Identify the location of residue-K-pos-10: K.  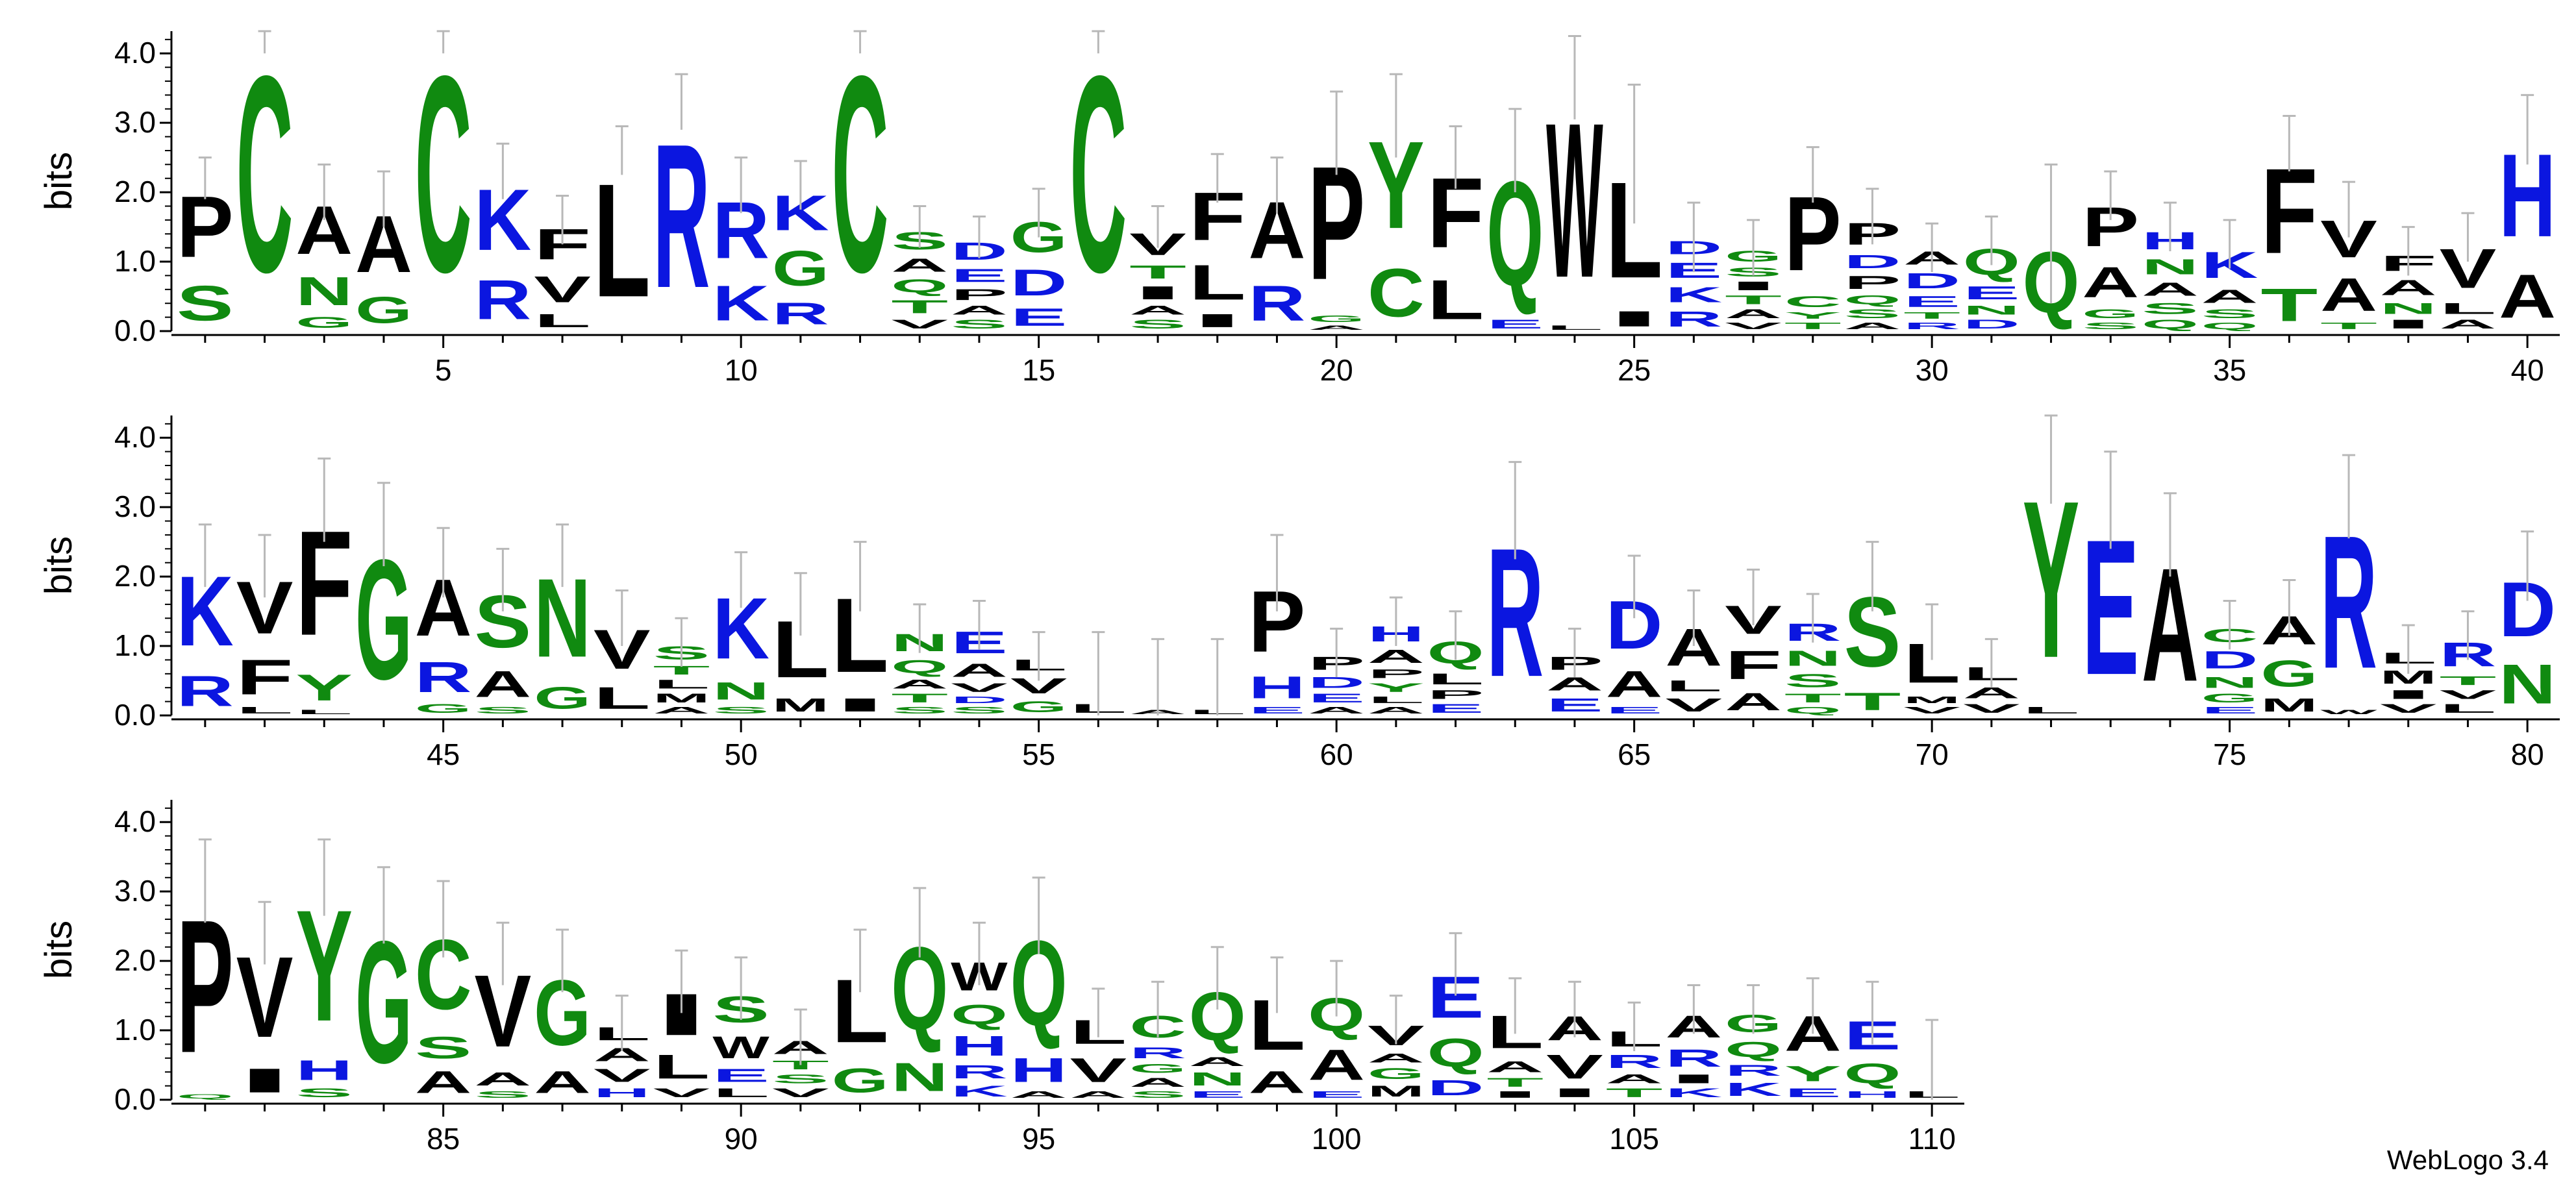
(740, 303).